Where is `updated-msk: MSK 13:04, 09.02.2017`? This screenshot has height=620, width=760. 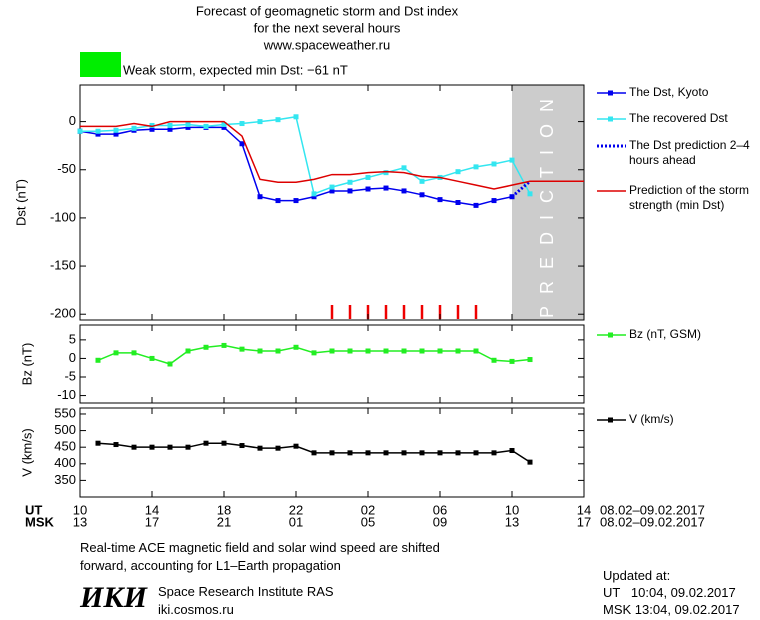
updated-msk: MSK 13:04, 09.02.2017 is located at coordinates (671, 609).